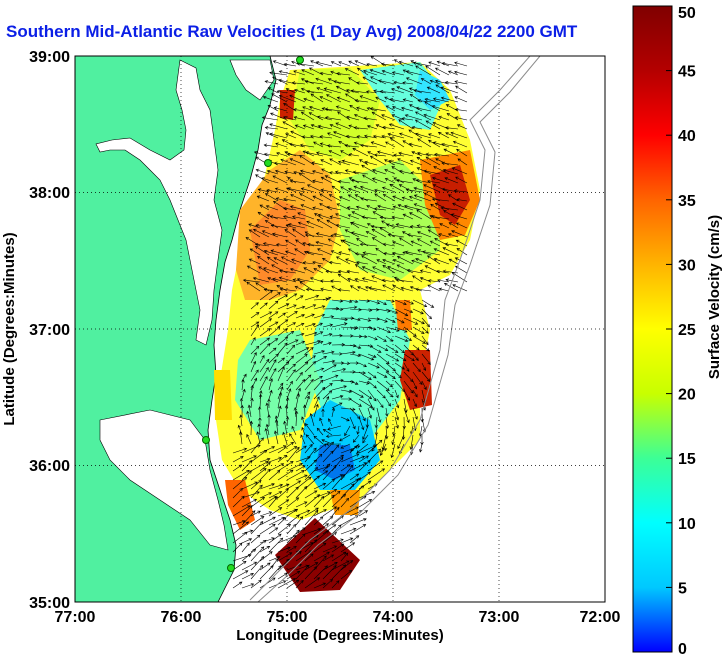 This screenshot has height=659, width=724. I want to click on sound-water, so click(164, 480).